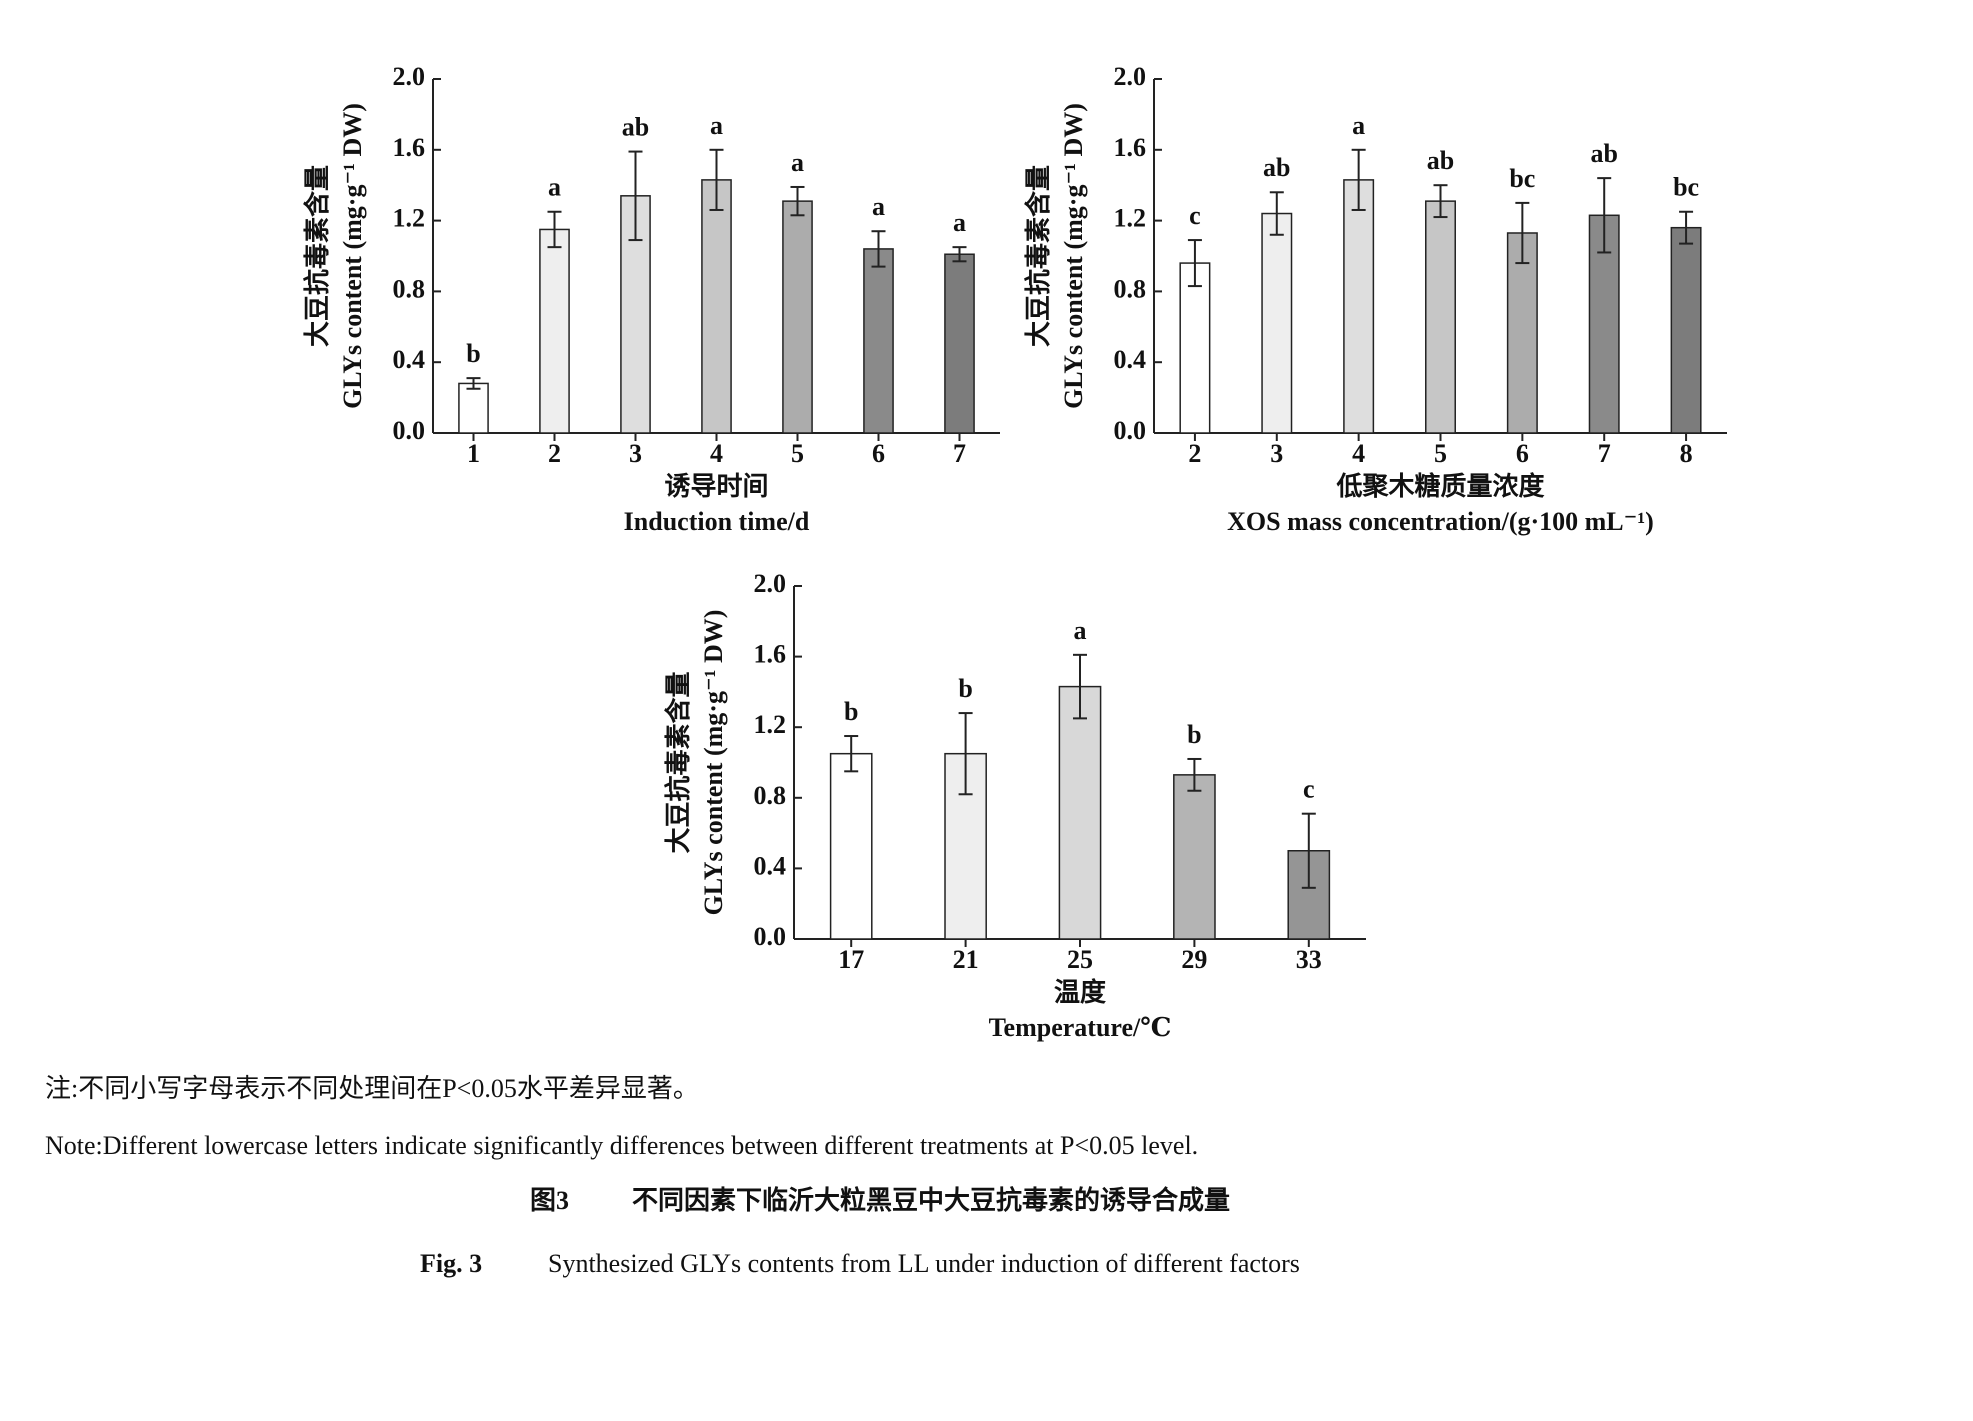 The width and height of the screenshot is (1973, 1421). What do you see at coordinates (717, 521) in the screenshot?
I see `x-label-en: Induction time/d` at bounding box center [717, 521].